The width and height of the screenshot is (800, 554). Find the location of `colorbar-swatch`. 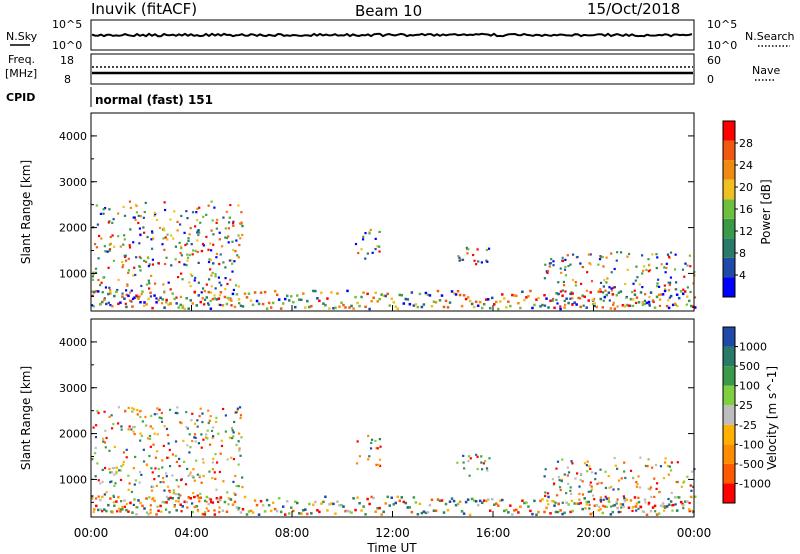

colorbar-swatch is located at coordinates (729, 376).